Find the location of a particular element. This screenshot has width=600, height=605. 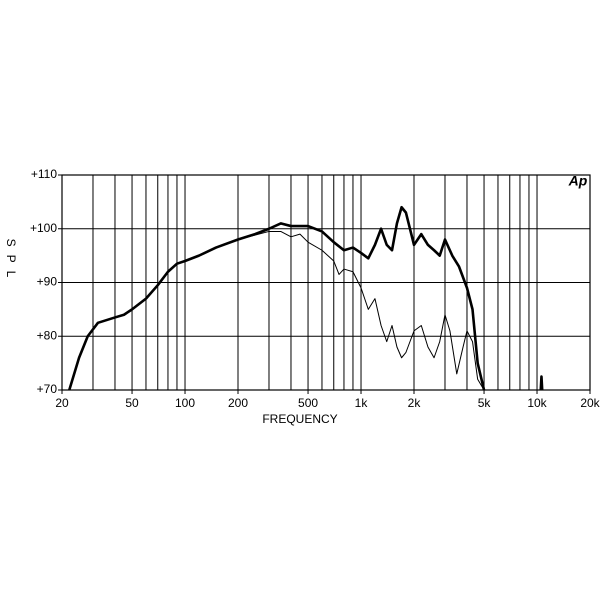

y-tick-label: +110 is located at coordinates (44, 174).